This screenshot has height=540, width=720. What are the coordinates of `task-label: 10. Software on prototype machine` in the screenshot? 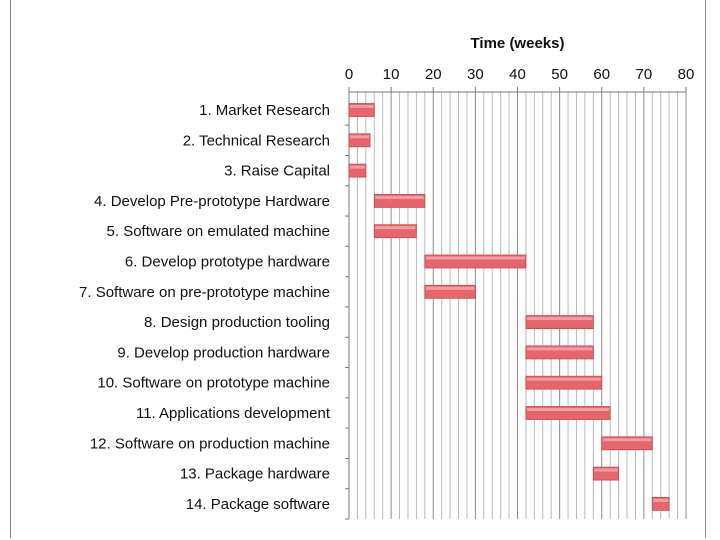 It's located at (213, 383).